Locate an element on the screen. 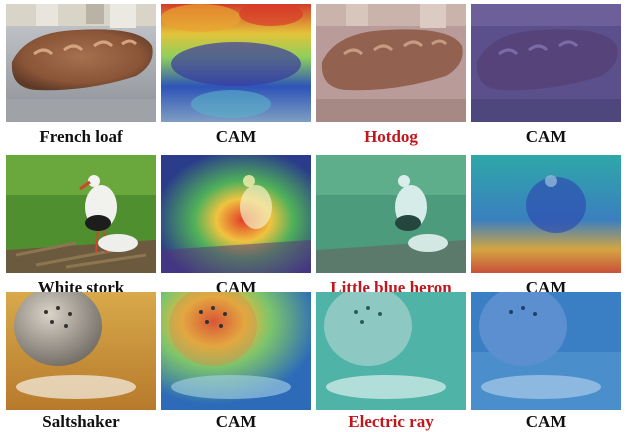 This screenshot has height=432, width=627. image-saltshaker is located at coordinates (81, 351).